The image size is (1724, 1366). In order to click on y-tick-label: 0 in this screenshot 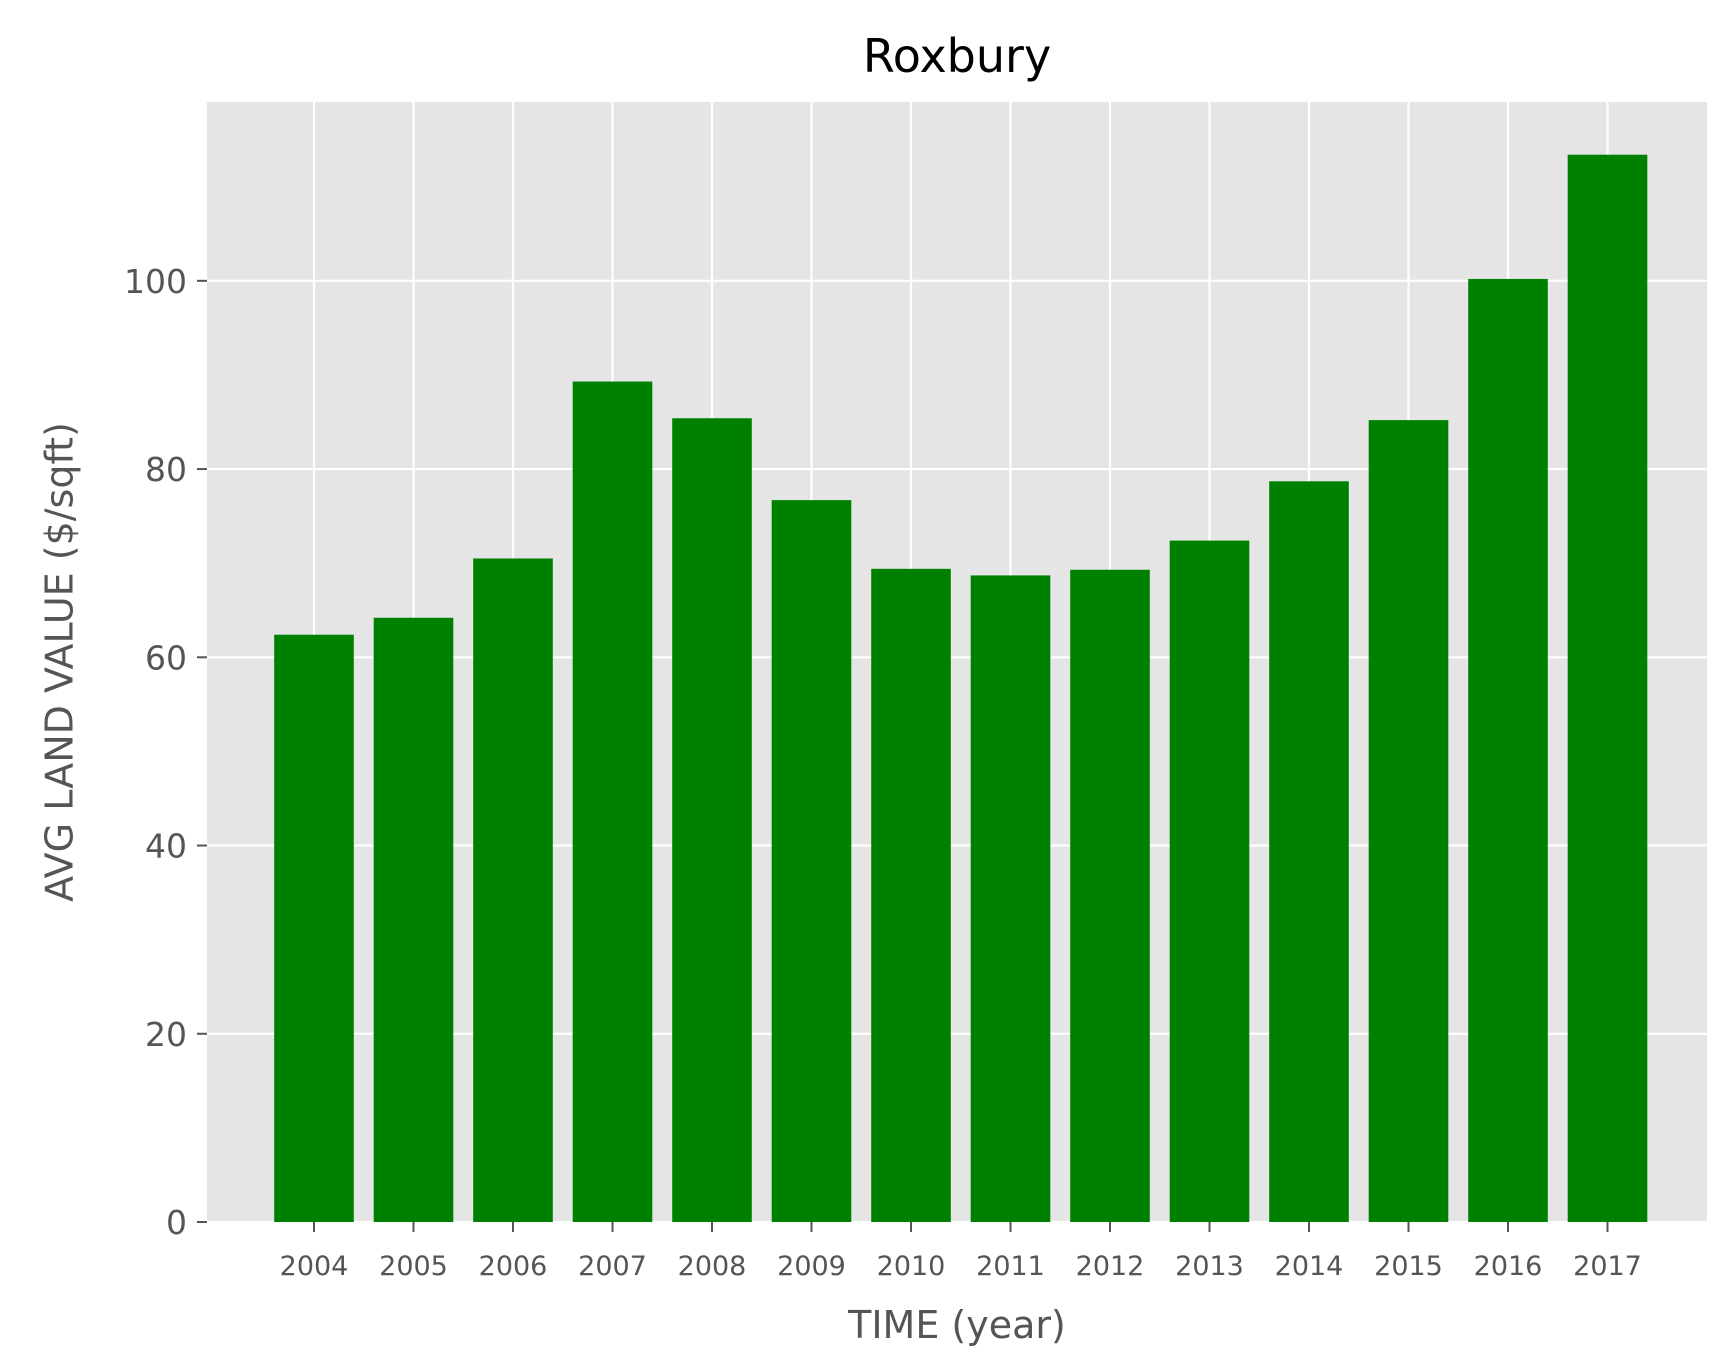, I will do `click(176, 1222)`.